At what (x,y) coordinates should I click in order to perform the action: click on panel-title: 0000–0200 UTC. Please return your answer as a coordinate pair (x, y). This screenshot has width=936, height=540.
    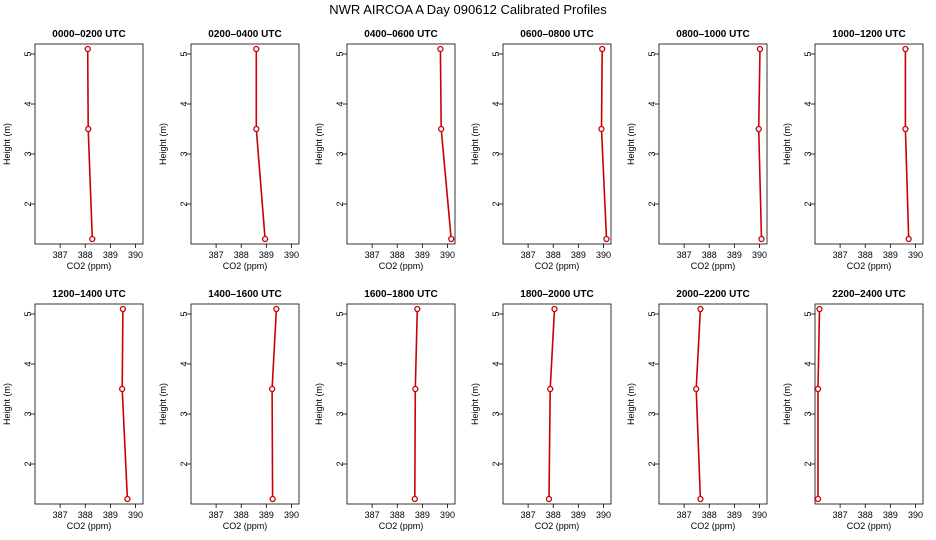
    Looking at the image, I should click on (88, 34).